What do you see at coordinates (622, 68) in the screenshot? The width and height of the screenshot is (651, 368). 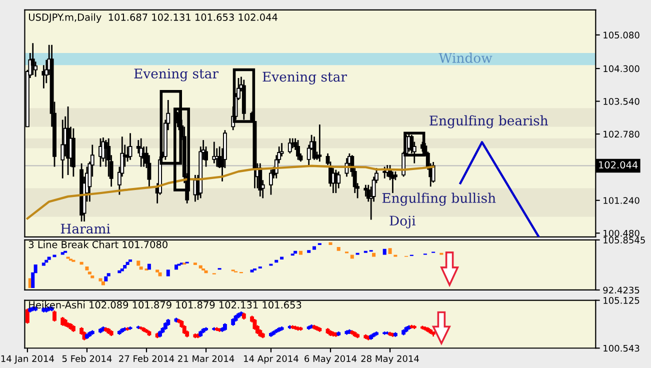 I see `y-tick-label: 104.300` at bounding box center [622, 68].